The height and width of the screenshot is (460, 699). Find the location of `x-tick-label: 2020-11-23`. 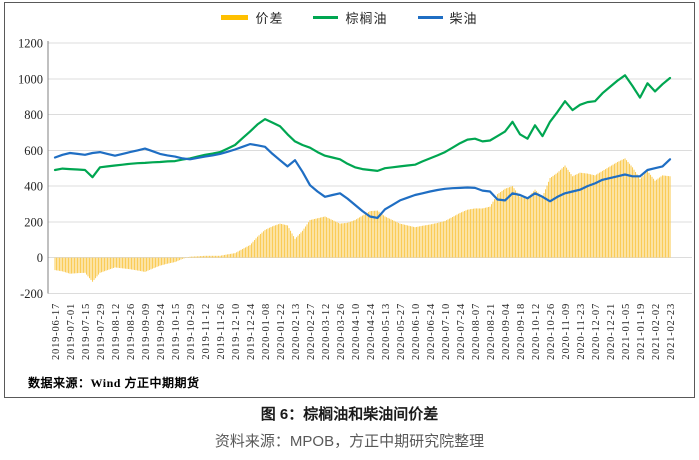

x-tick-label: 2020-11-23 is located at coordinates (581, 331).